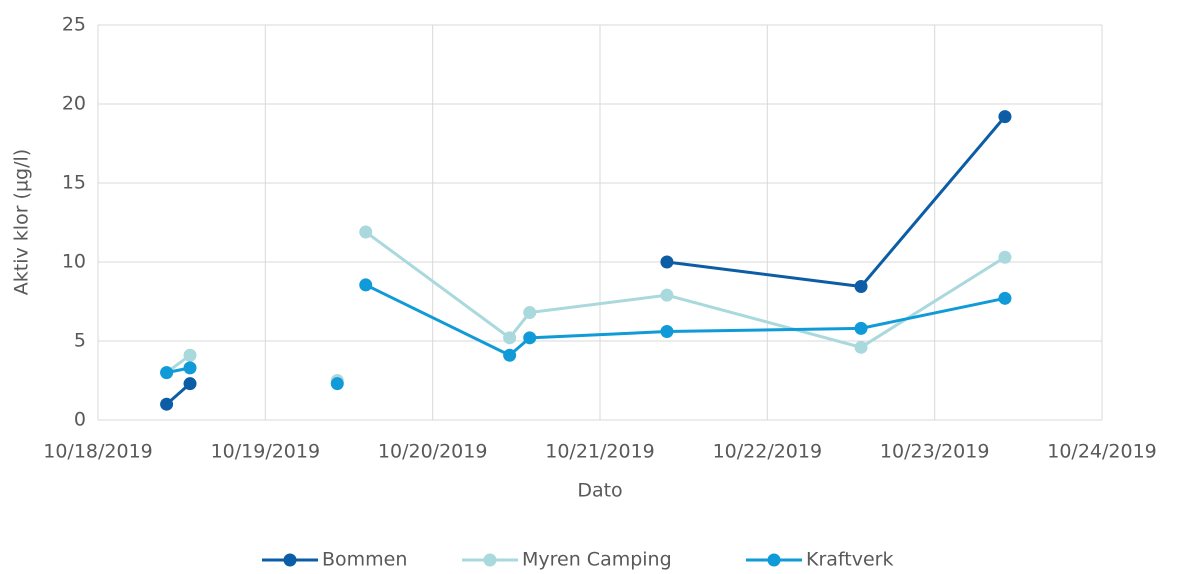  What do you see at coordinates (849, 560) in the screenshot?
I see `legend-label: Kraftverk` at bounding box center [849, 560].